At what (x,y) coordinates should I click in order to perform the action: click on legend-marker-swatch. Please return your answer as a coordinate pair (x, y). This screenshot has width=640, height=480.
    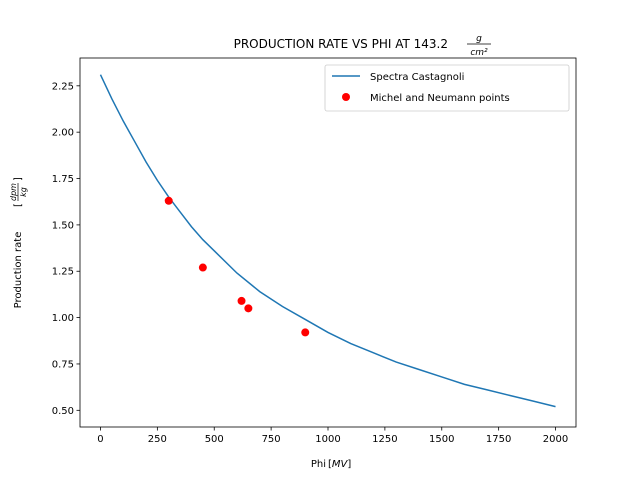
    Looking at the image, I should click on (346, 97).